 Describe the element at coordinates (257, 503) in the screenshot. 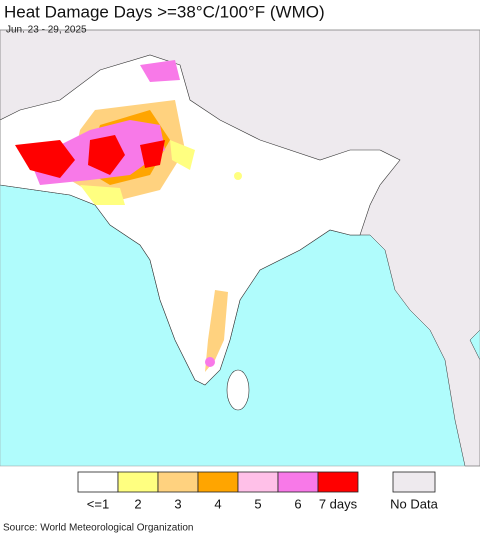

I see `legend-label: 5` at that location.